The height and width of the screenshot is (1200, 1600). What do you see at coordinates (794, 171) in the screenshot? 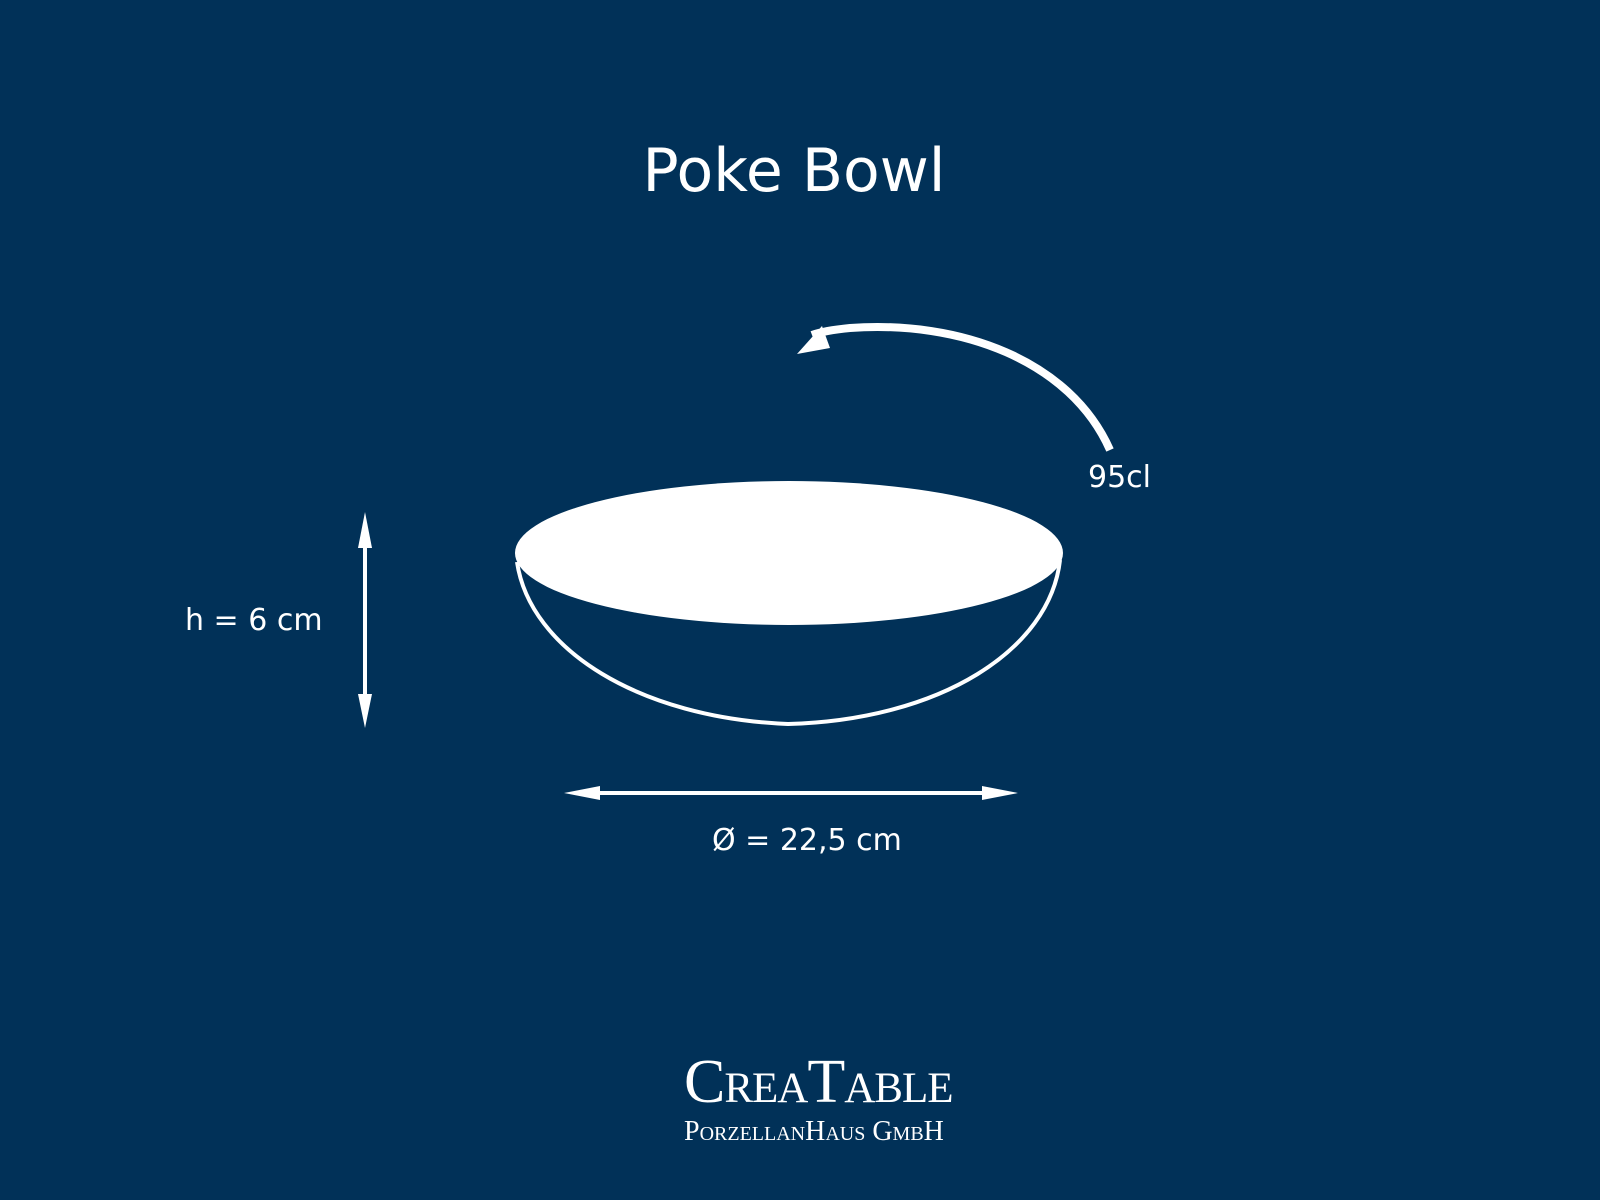
I see `page-title: Poke Bowl` at bounding box center [794, 171].